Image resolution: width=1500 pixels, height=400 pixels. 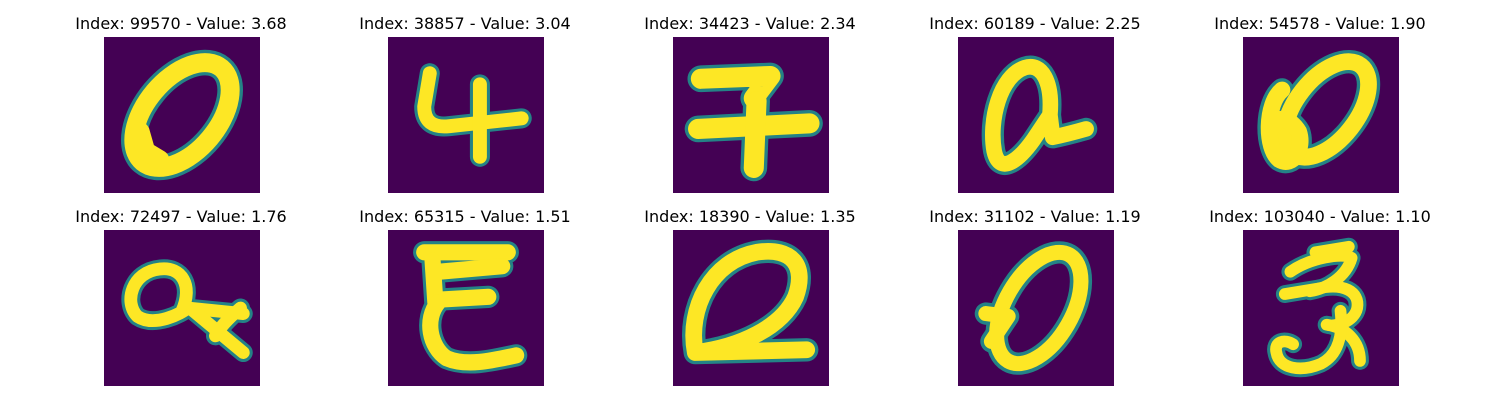 I want to click on tile-title: Index: 103040 - Value: 1.10, so click(x=1320, y=216).